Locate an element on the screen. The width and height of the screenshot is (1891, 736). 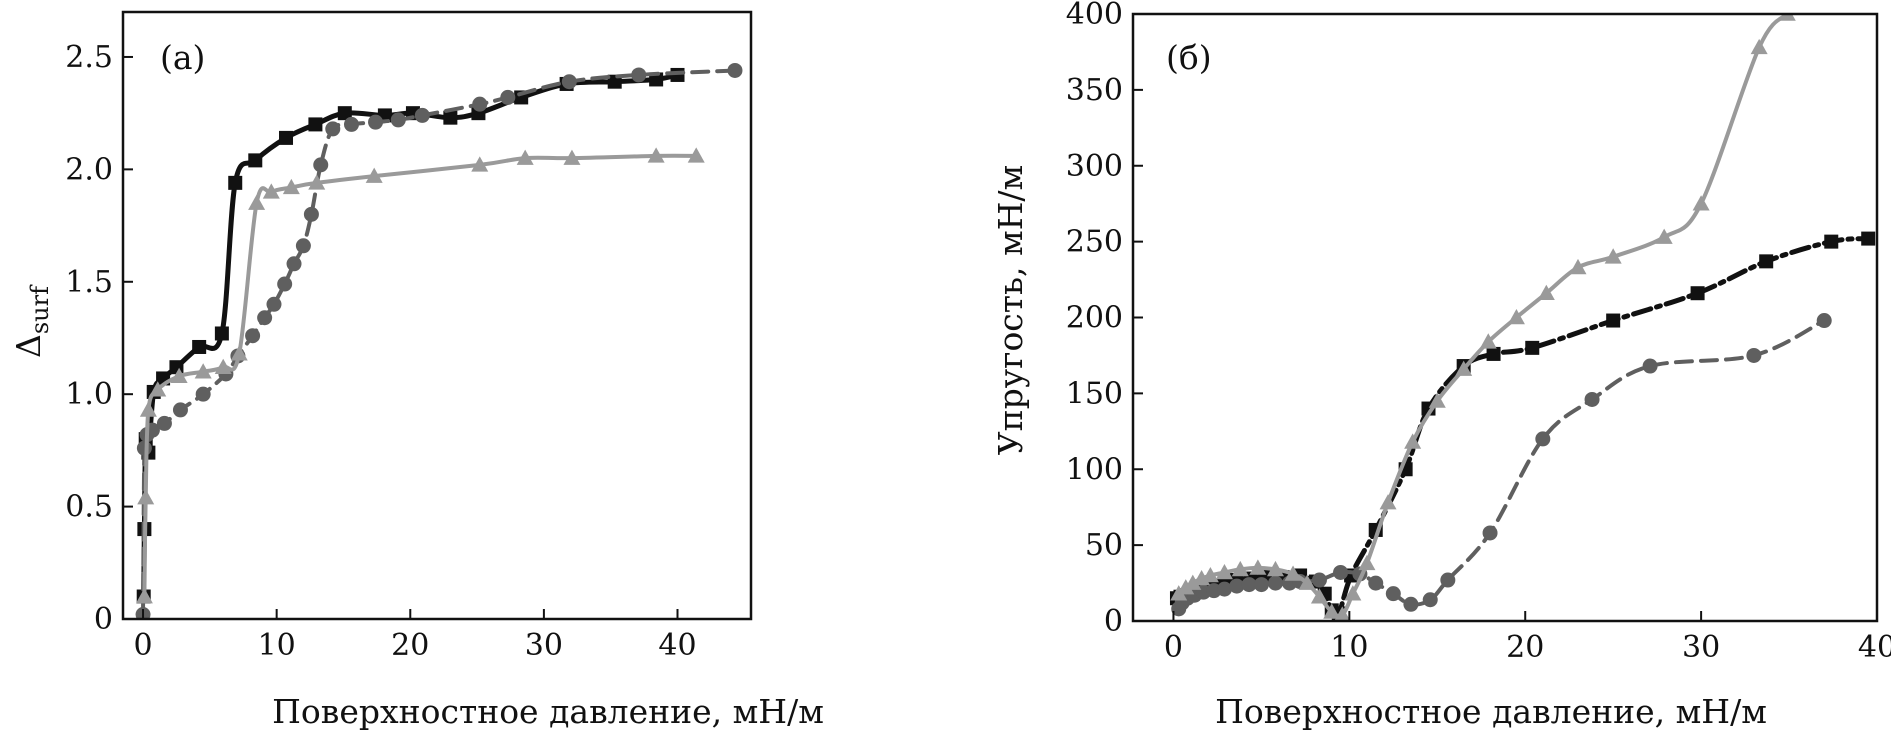
y-tick-label: 2.5 is located at coordinates (89, 57).